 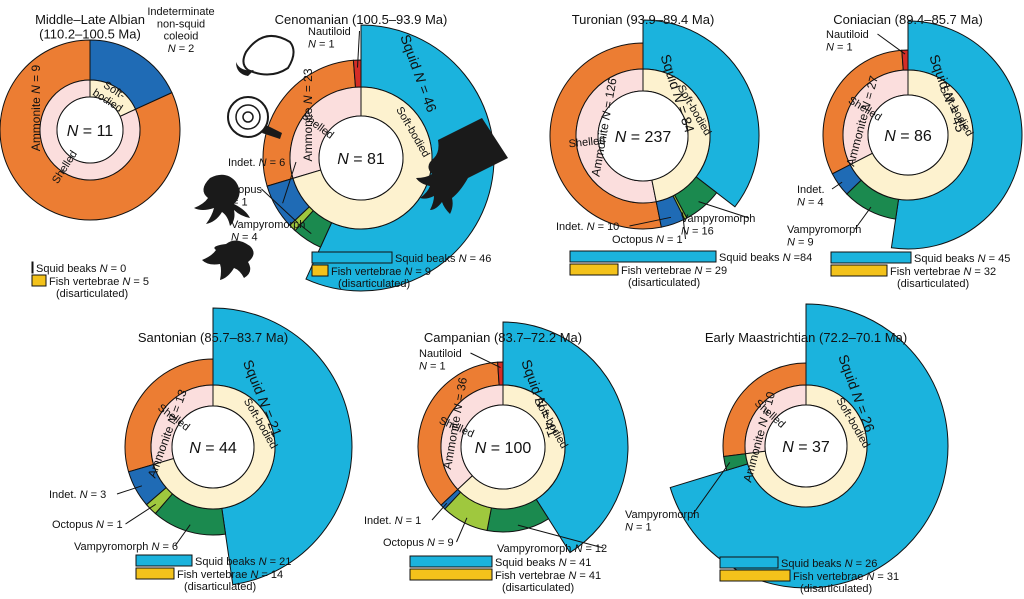 What do you see at coordinates (908, 19) in the screenshot?
I see `chart-title: Coniacian (89.4–85.7 Ma)` at bounding box center [908, 19].